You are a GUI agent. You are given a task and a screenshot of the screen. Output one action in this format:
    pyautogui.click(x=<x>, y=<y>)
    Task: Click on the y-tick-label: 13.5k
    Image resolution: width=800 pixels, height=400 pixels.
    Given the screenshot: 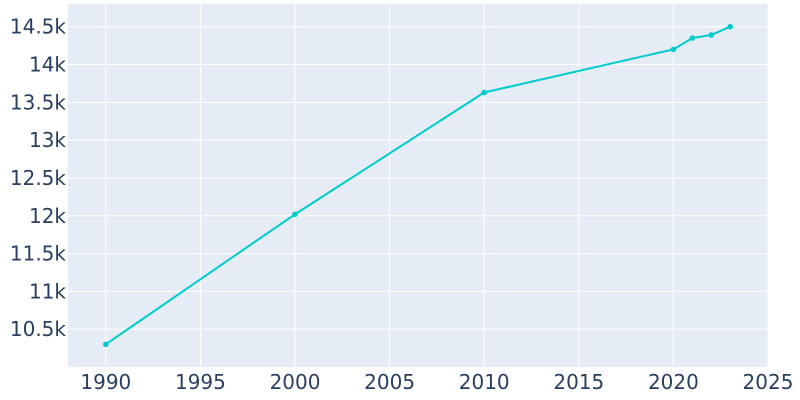 What is the action you would take?
    pyautogui.click(x=38, y=102)
    